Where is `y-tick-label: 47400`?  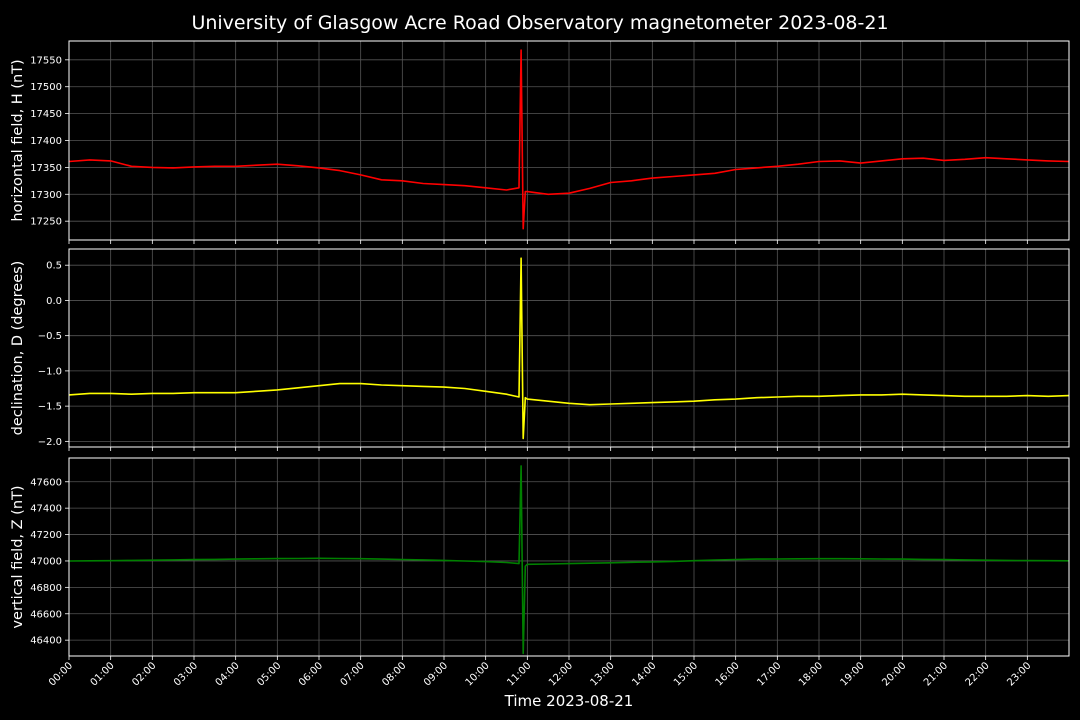 y-tick-label: 47400 is located at coordinates (46, 509).